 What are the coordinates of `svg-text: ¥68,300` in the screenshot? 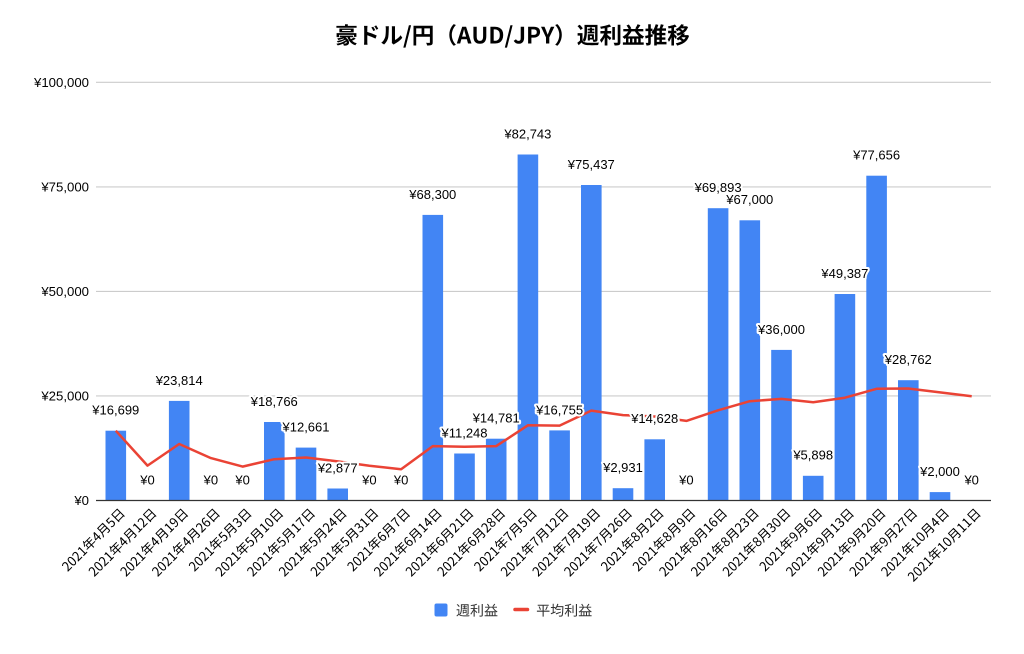 It's located at (432, 194).